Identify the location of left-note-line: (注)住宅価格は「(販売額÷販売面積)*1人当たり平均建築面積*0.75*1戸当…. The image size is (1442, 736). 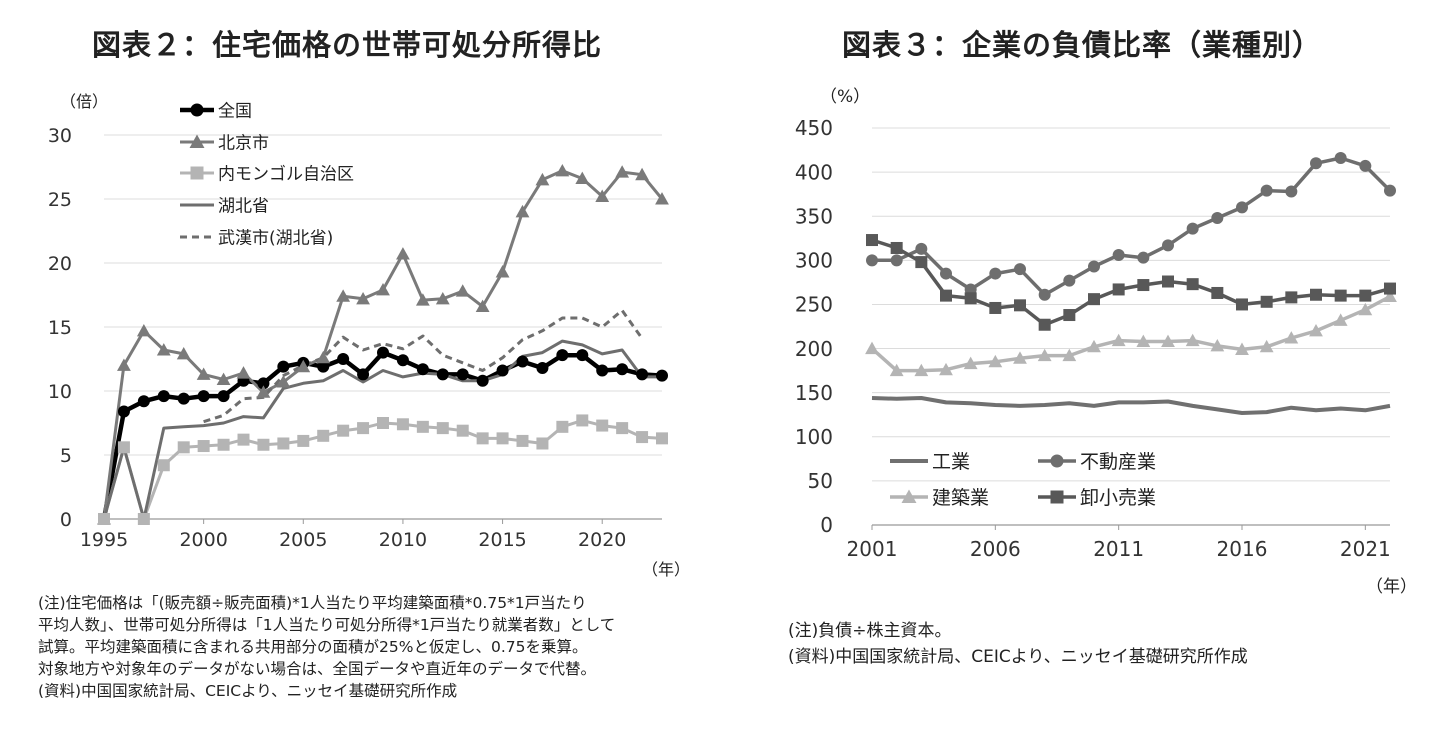
(312, 603).